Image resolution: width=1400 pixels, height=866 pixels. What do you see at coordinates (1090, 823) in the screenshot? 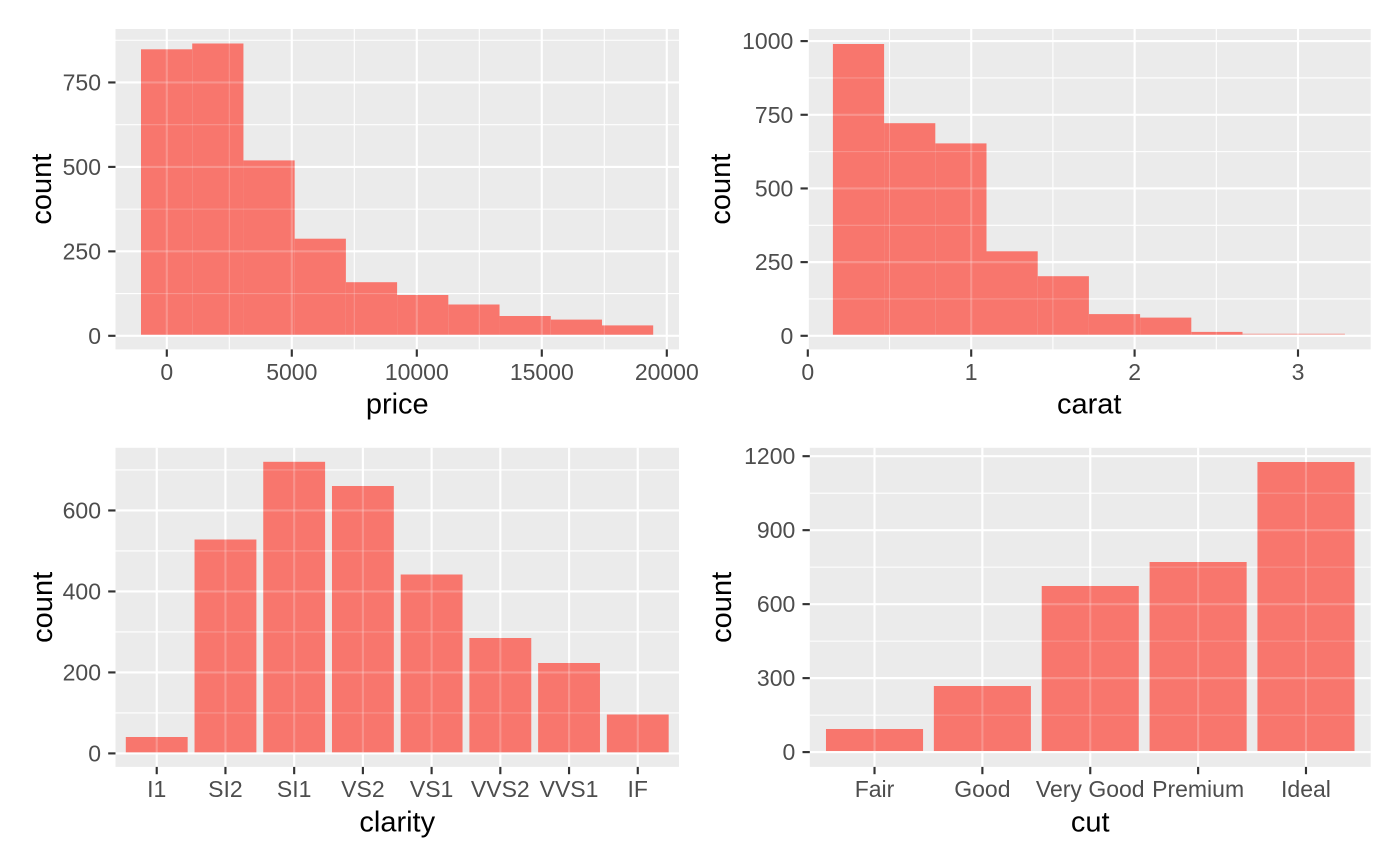
I see `svg-text: cut` at bounding box center [1090, 823].